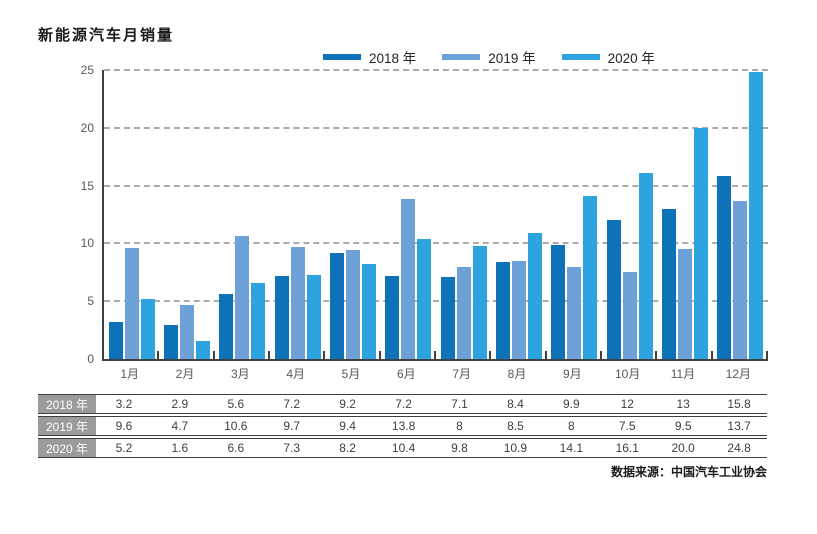  I want to click on bar-2019年-2月, so click(186, 331).